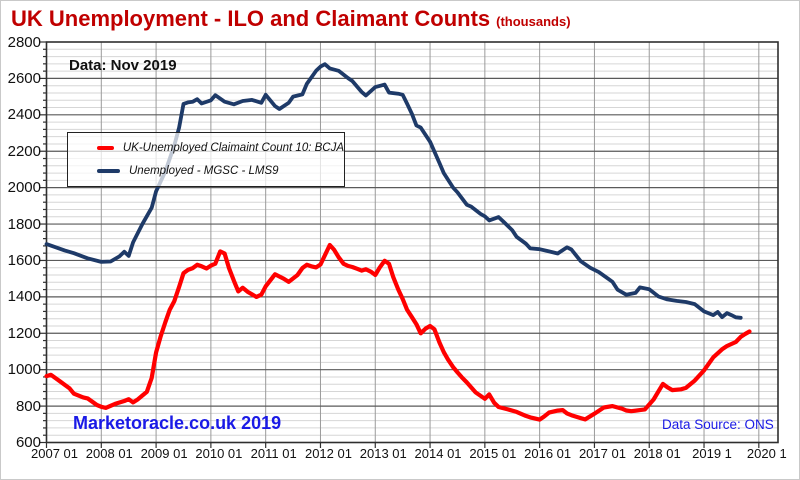 The image size is (800, 480). I want to click on x-axis-tick-label: 2019 1, so click(712, 453).